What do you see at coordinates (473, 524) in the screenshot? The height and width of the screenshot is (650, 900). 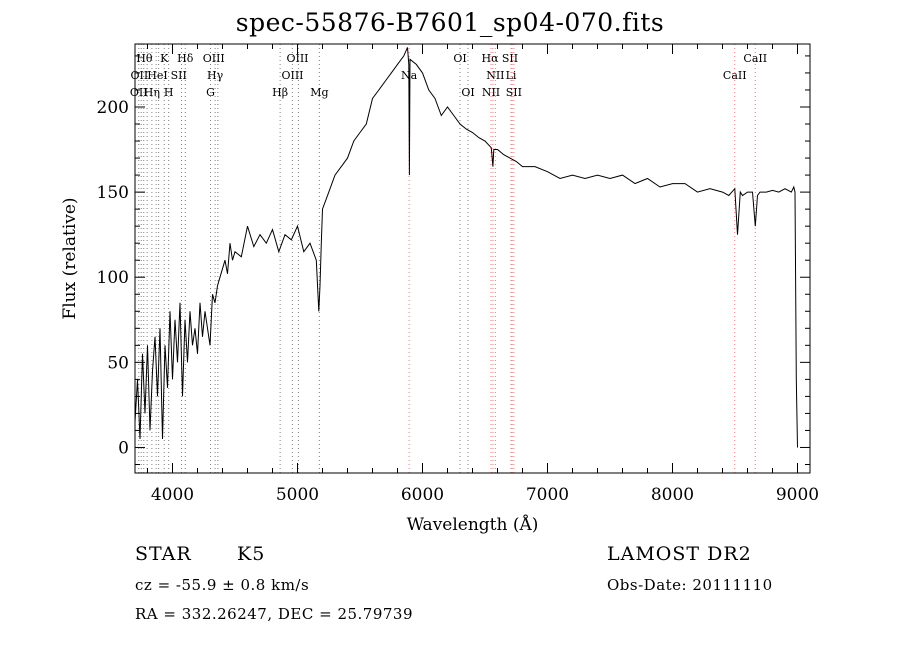 I see `x-axis-label: Wavelength (Å)` at bounding box center [473, 524].